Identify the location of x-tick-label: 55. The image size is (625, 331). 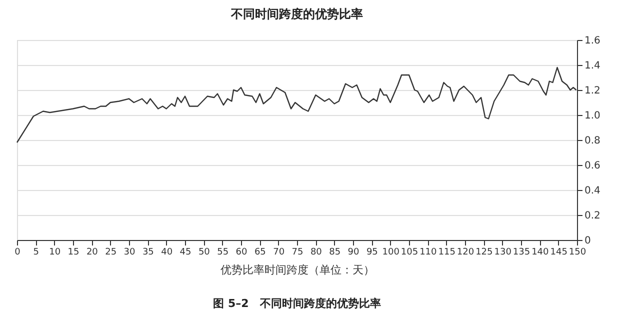
(223, 253).